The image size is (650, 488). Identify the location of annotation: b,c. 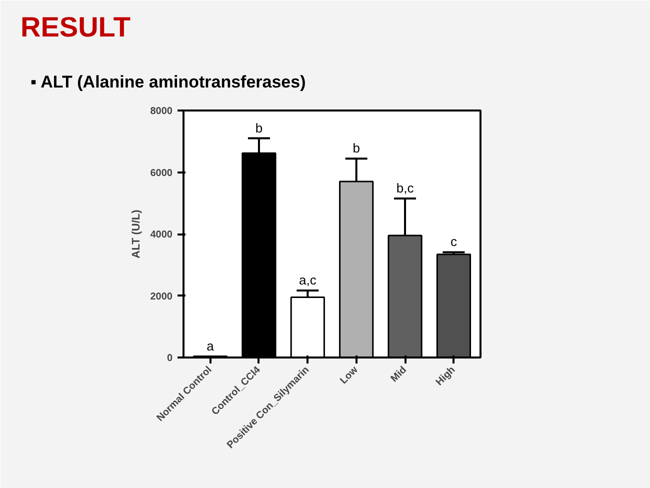
(405, 188).